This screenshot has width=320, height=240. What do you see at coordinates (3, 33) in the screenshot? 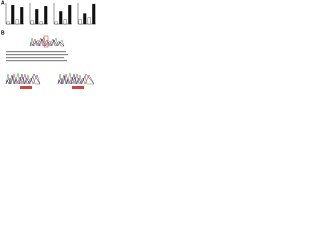
I see `panel-label: B` at bounding box center [3, 33].